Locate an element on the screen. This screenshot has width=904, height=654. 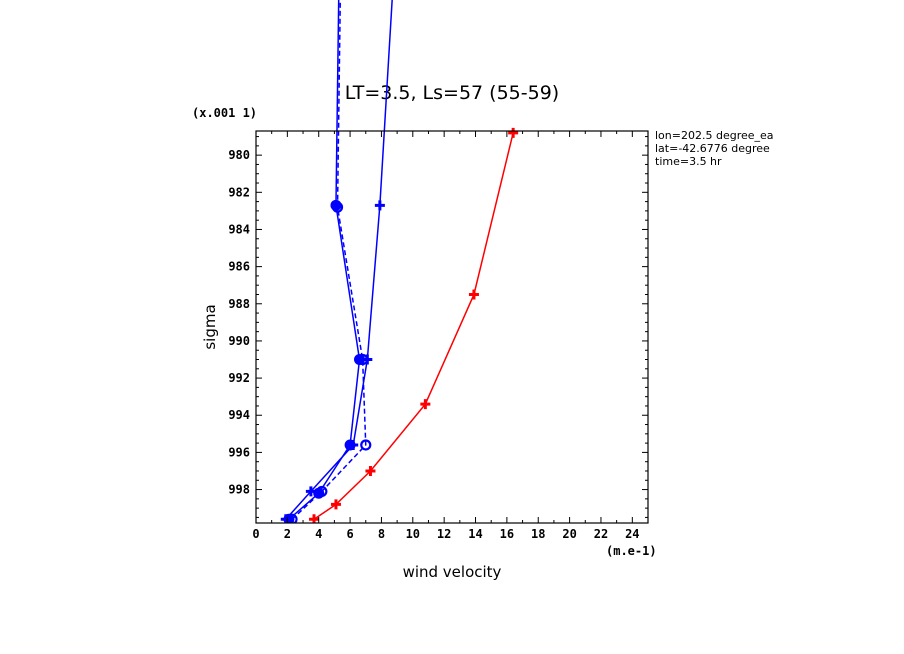
x-axis-title: wind velocity is located at coordinates (452, 572).